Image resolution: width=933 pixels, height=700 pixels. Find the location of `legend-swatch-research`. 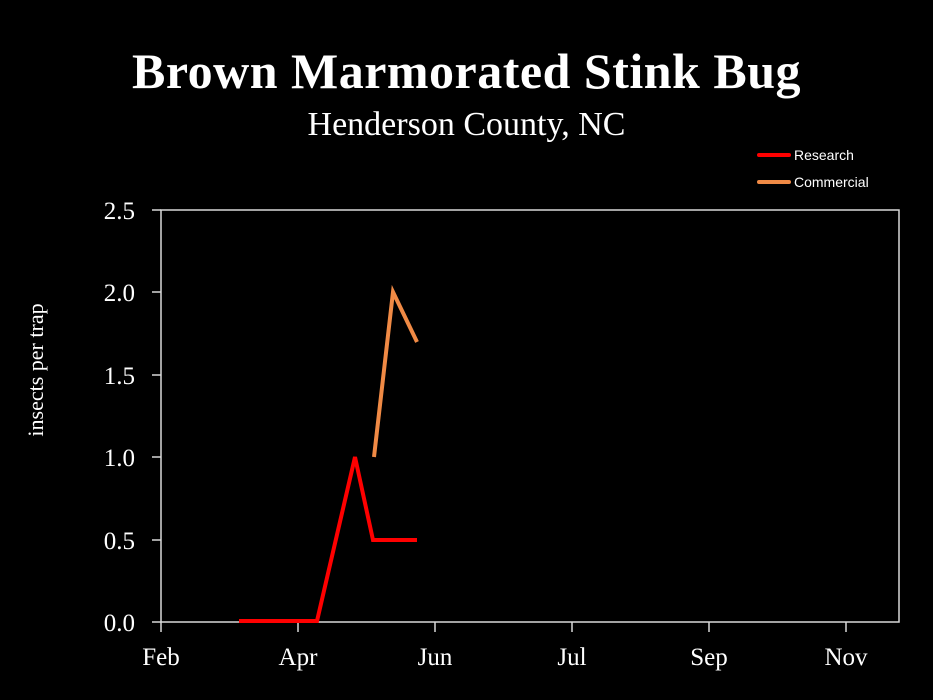

legend-swatch-research is located at coordinates (774, 154).